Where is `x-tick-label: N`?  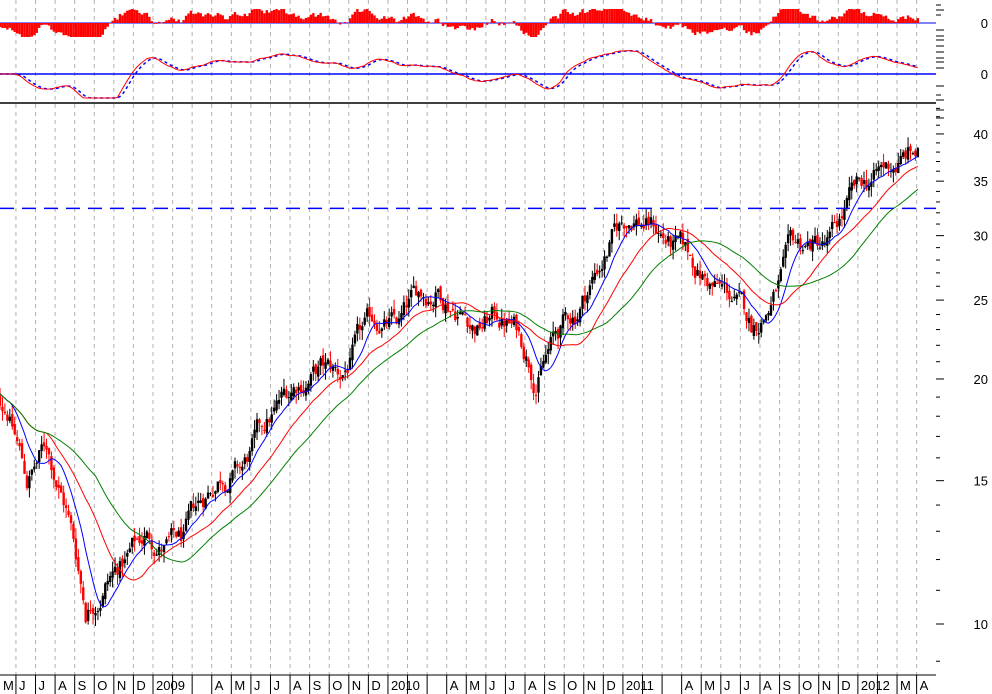
x-tick-label: N is located at coordinates (591, 685).